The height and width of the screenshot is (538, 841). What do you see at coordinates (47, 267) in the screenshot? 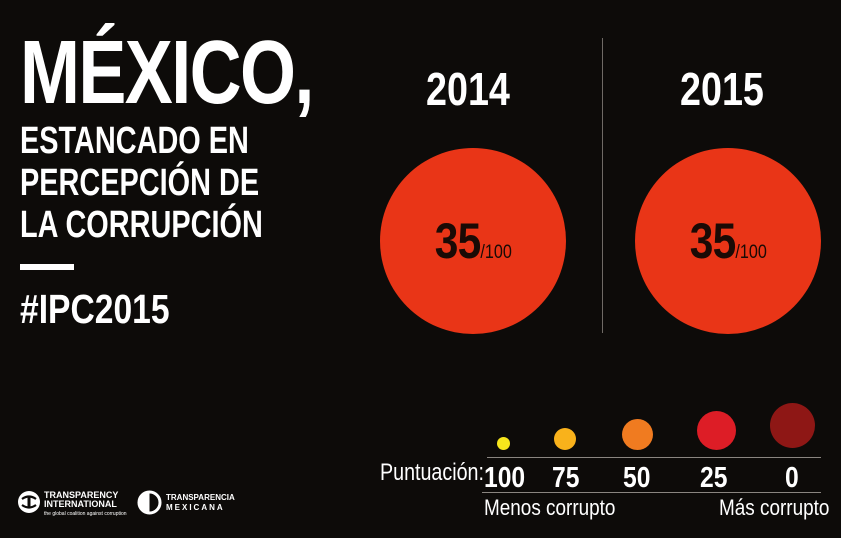
I see `title-divider` at bounding box center [47, 267].